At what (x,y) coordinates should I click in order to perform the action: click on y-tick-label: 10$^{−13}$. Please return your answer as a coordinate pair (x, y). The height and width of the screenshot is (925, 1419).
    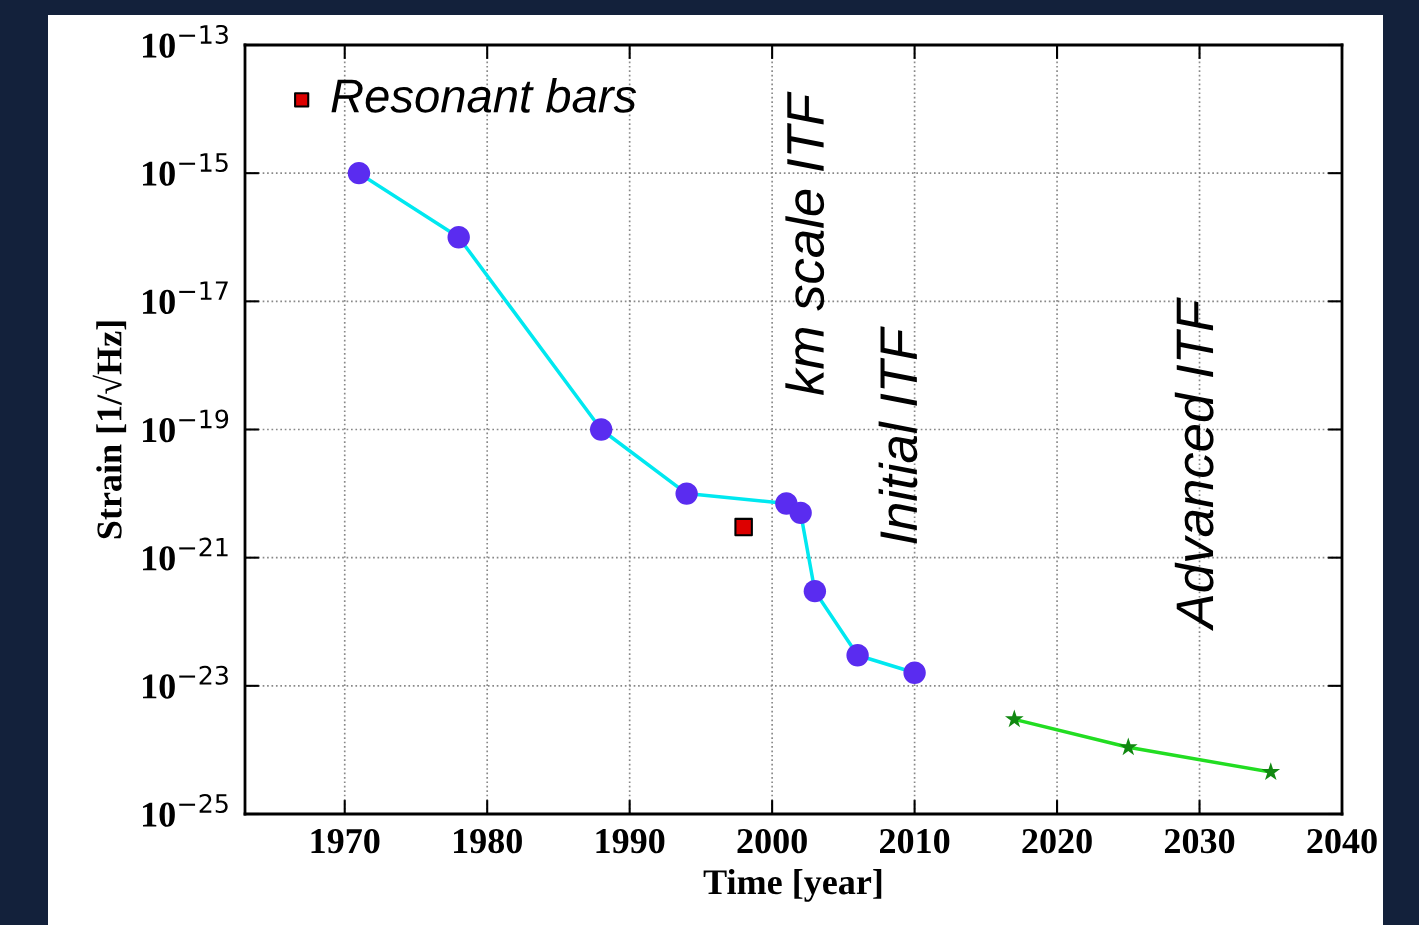
    Looking at the image, I should click on (185, 41).